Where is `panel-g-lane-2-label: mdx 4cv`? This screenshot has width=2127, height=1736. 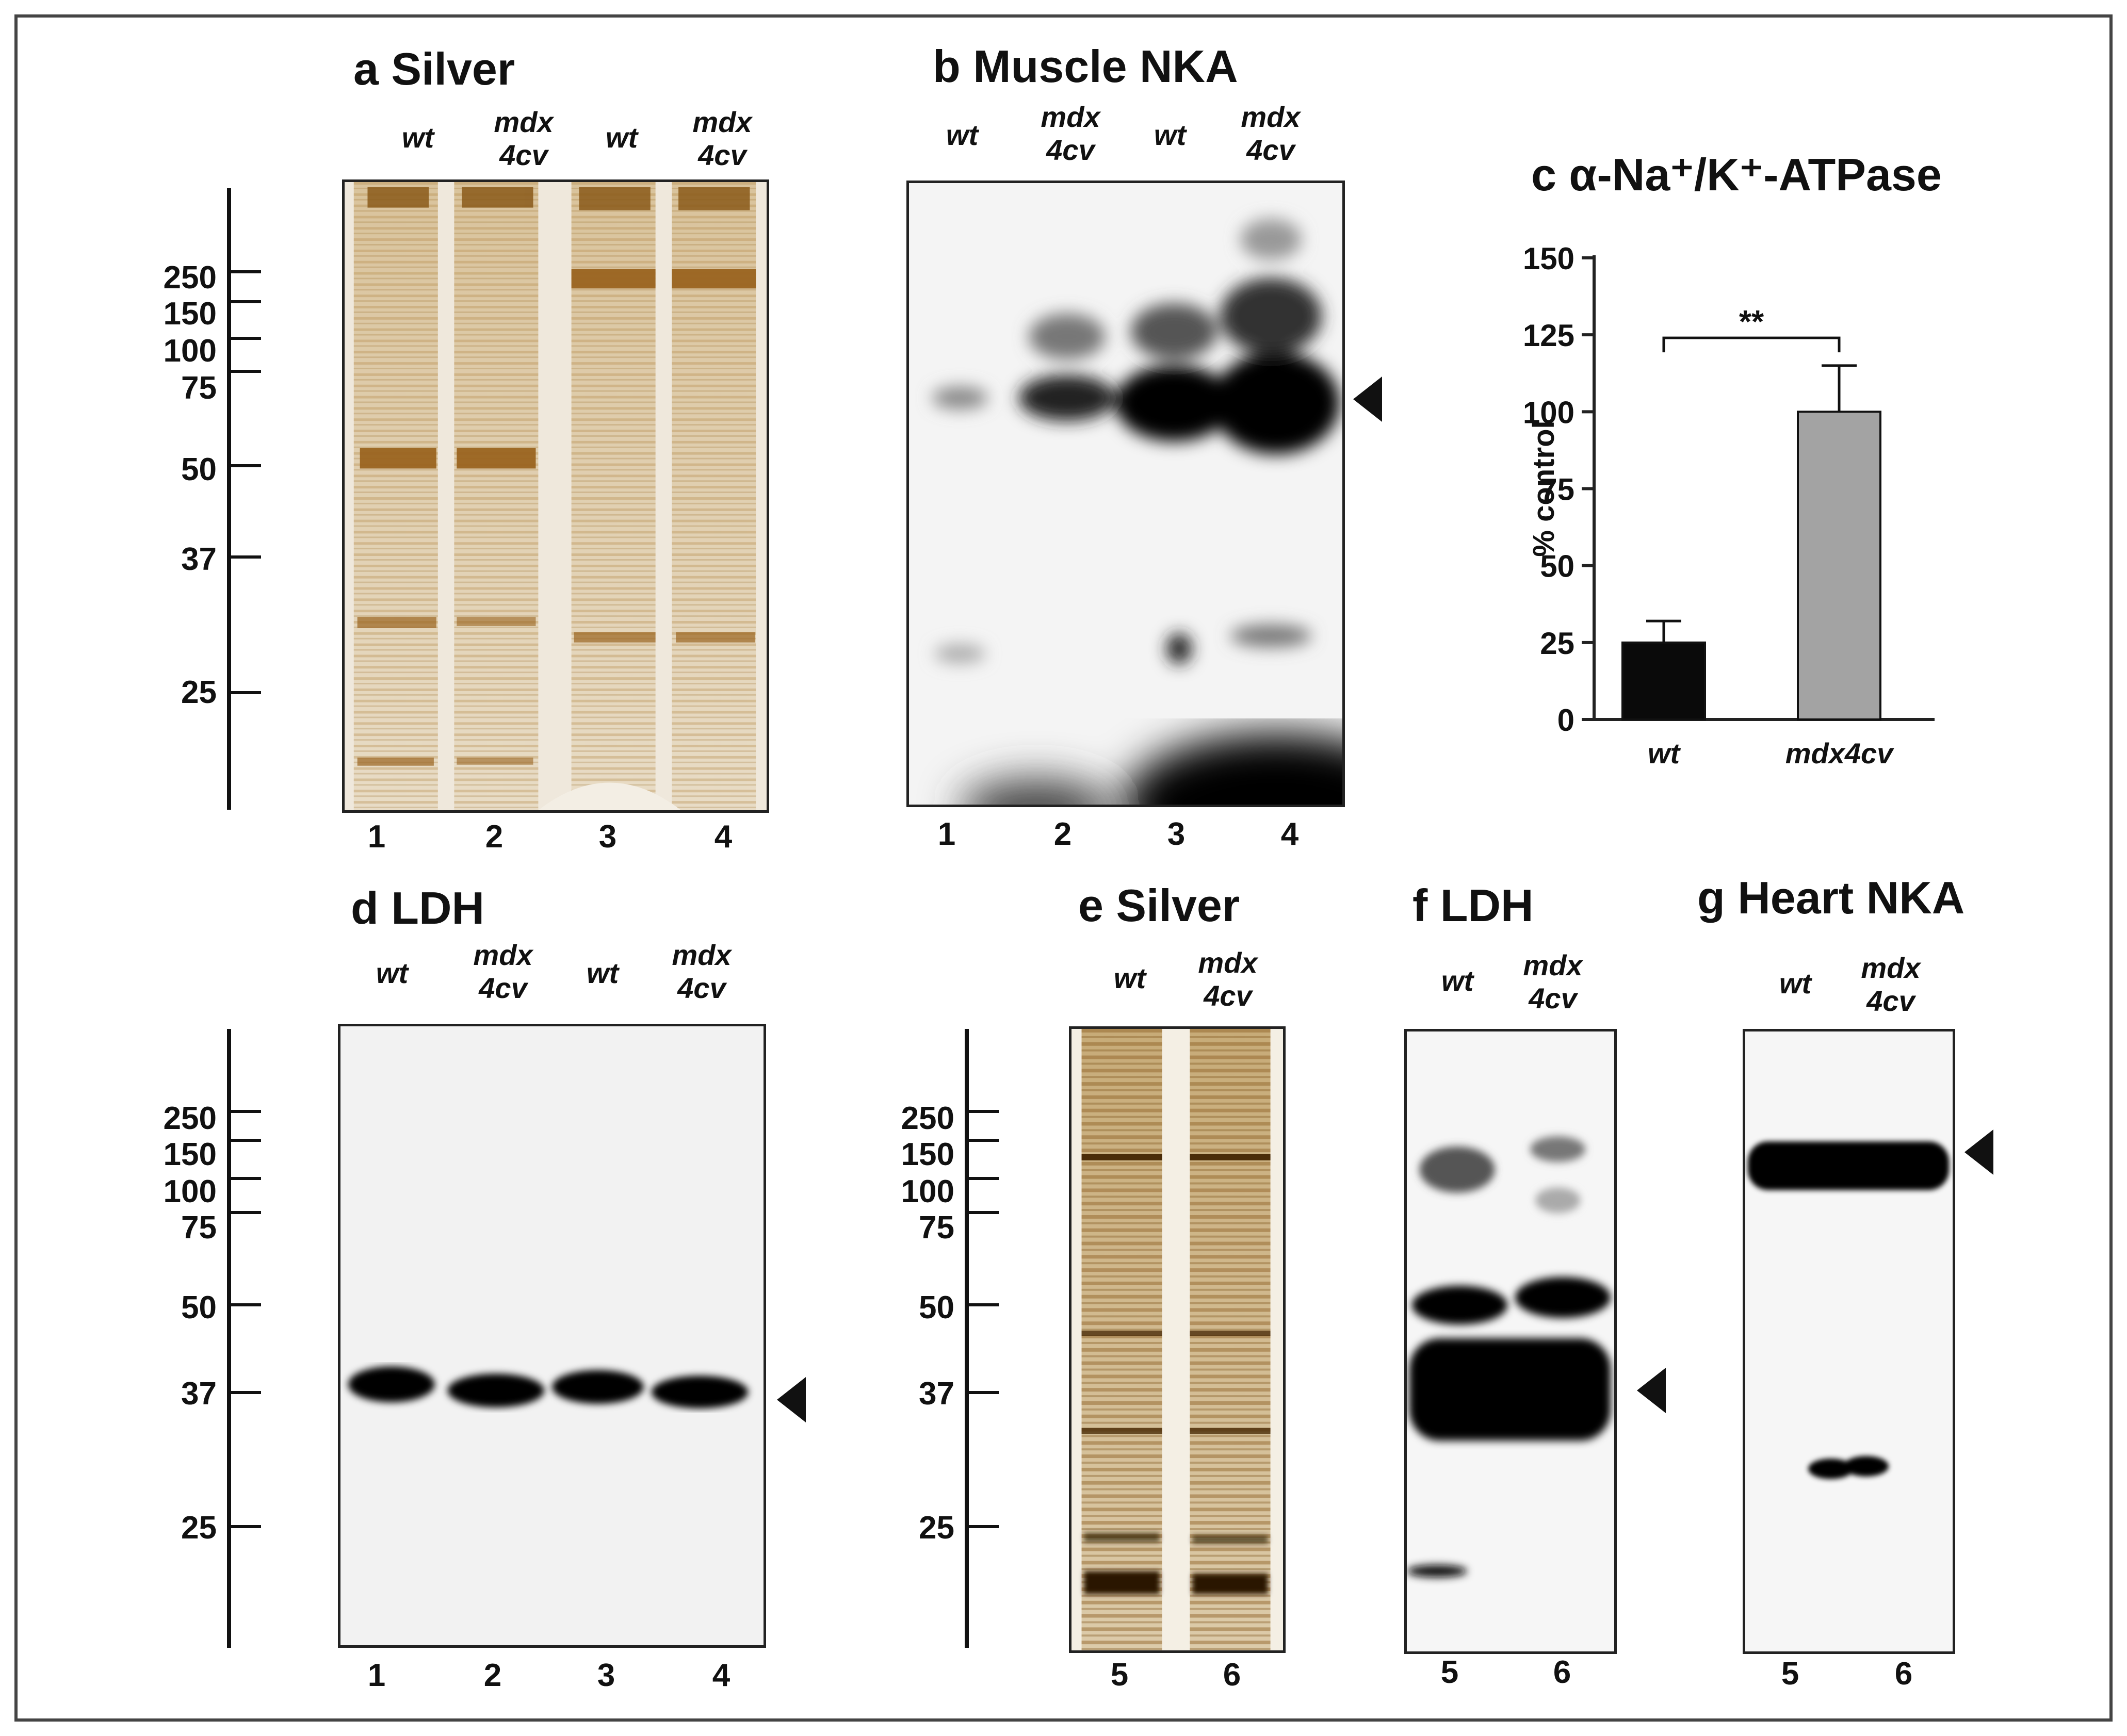
panel-g-lane-2-label: mdx 4cv is located at coordinates (1891, 984).